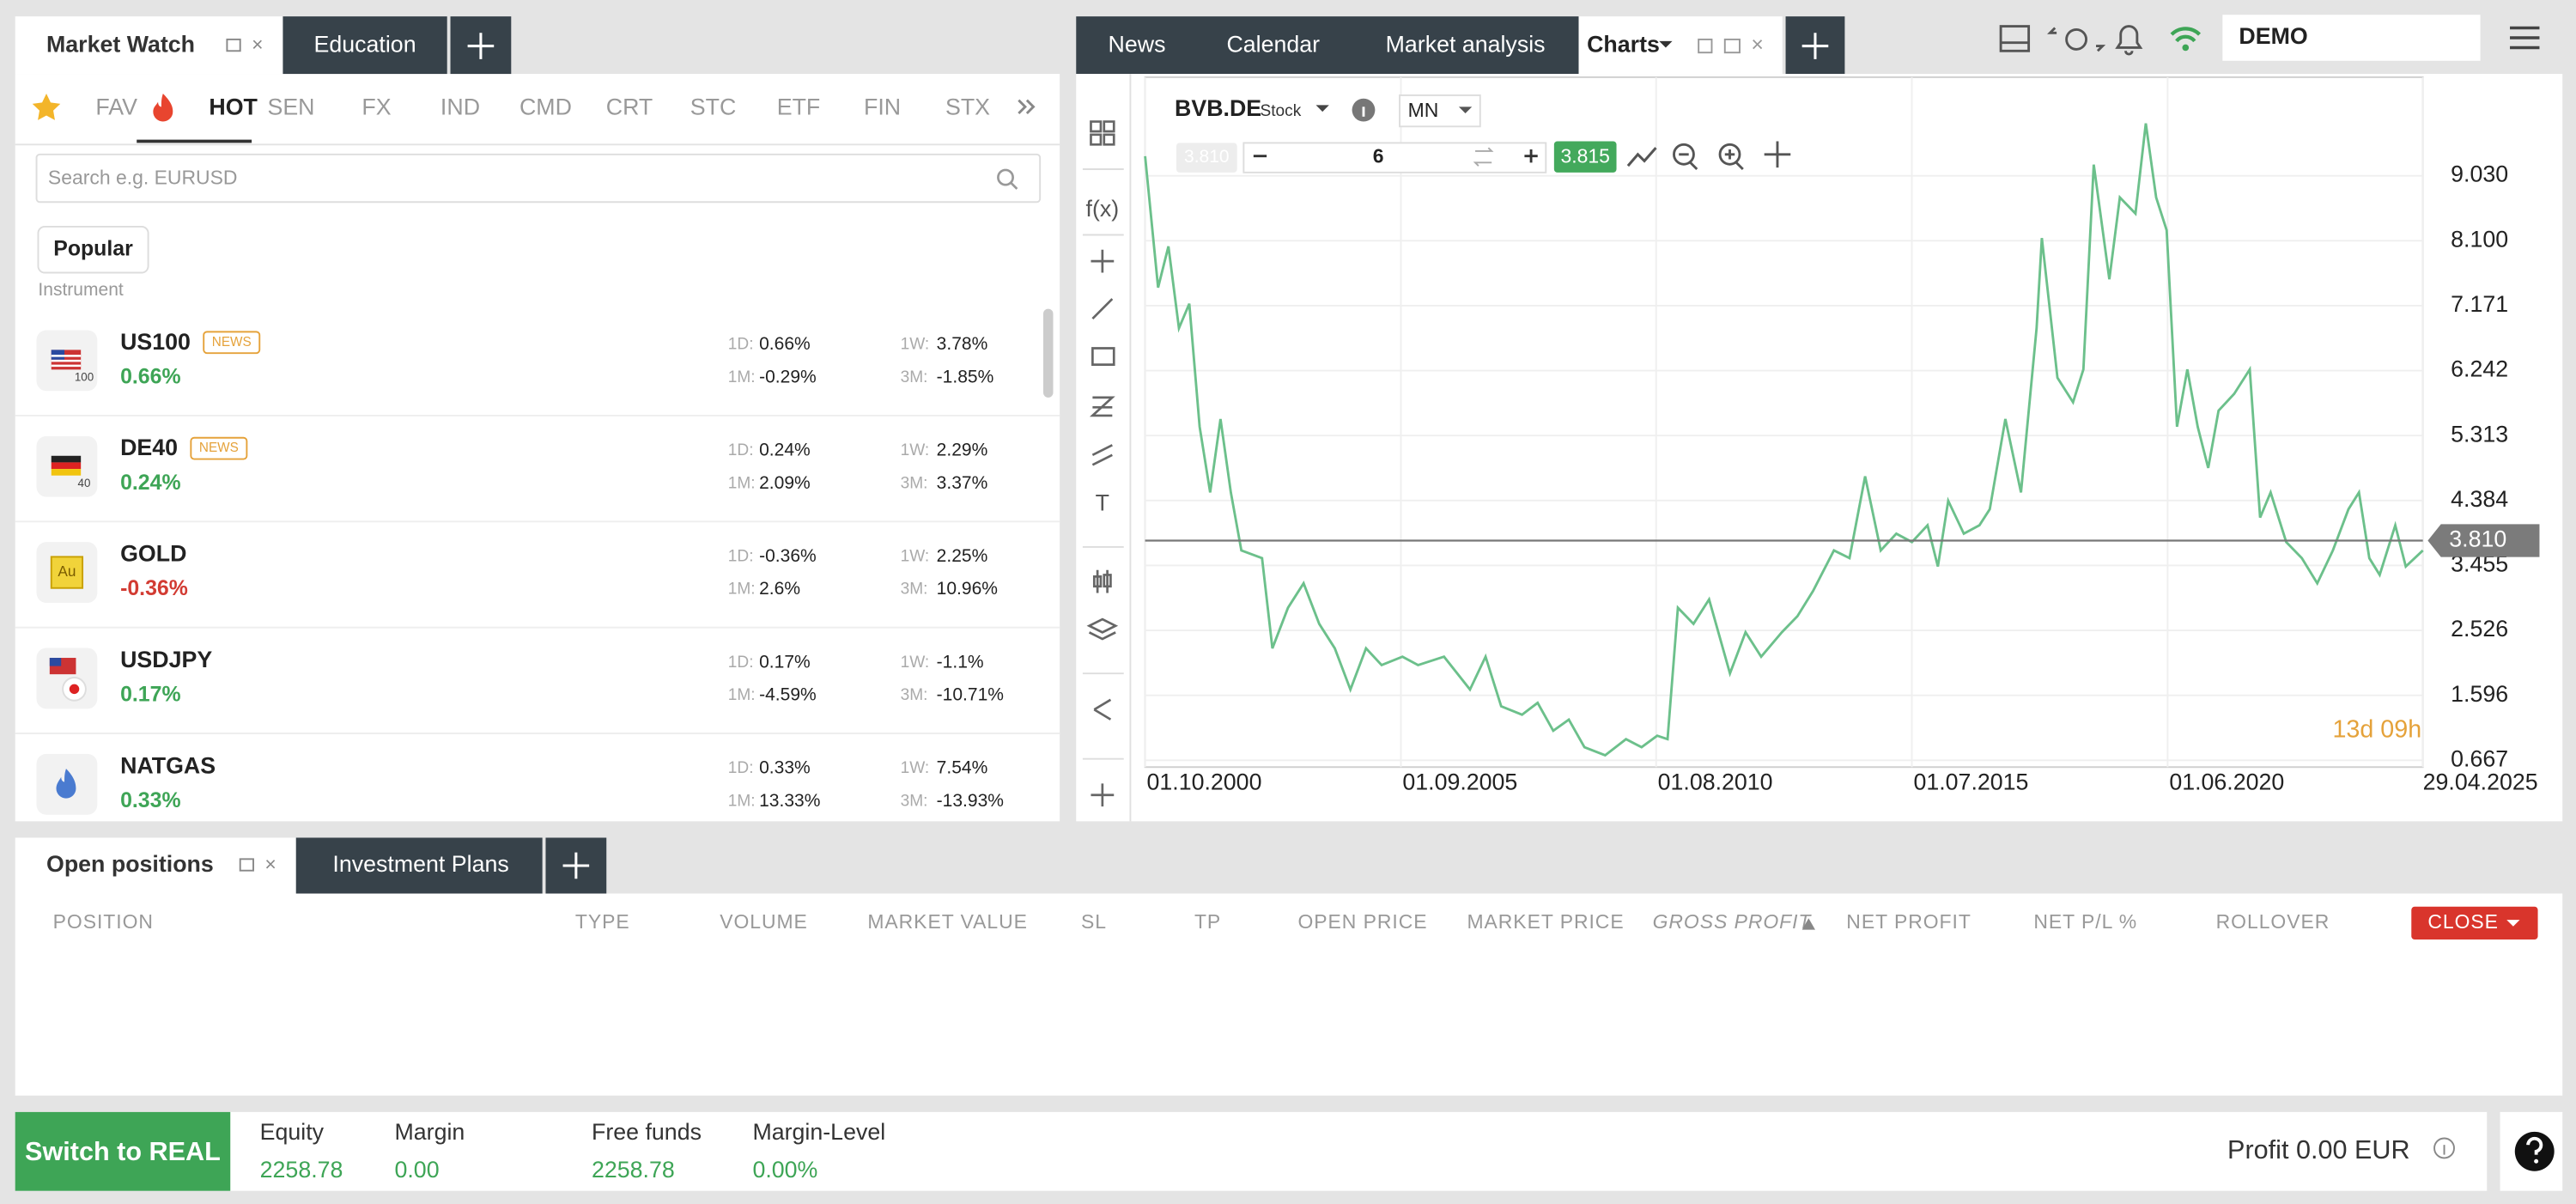 The image size is (2576, 1204). I want to click on column-header: GROSS PROFIT, so click(1733, 921).